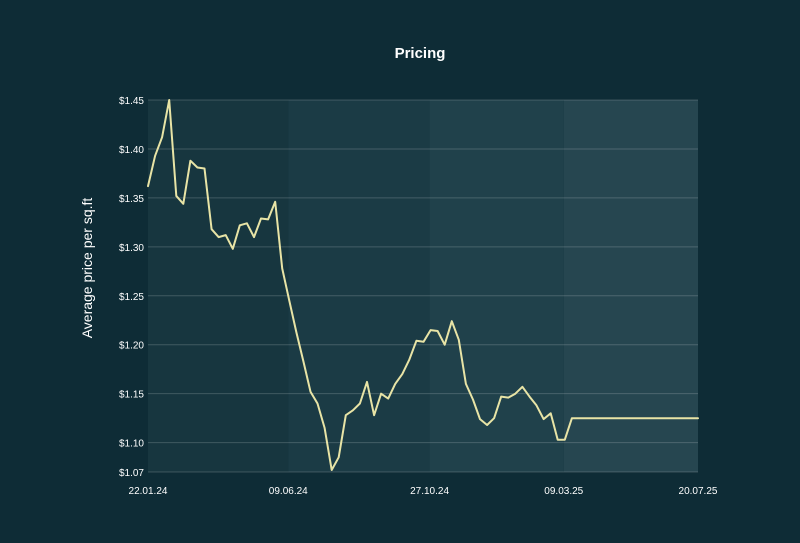 Image resolution: width=800 pixels, height=543 pixels. I want to click on y-tick-label: $1.20, so click(131, 346).